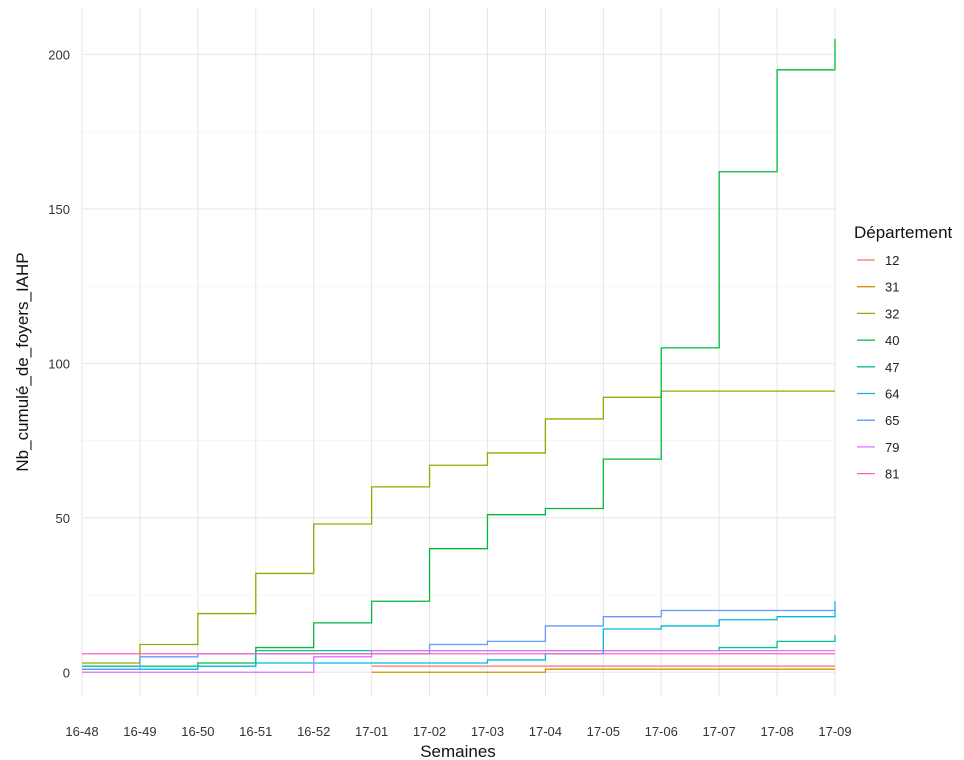  Describe the element at coordinates (878, 260) in the screenshot. I see `legend-item-12: 12` at that location.